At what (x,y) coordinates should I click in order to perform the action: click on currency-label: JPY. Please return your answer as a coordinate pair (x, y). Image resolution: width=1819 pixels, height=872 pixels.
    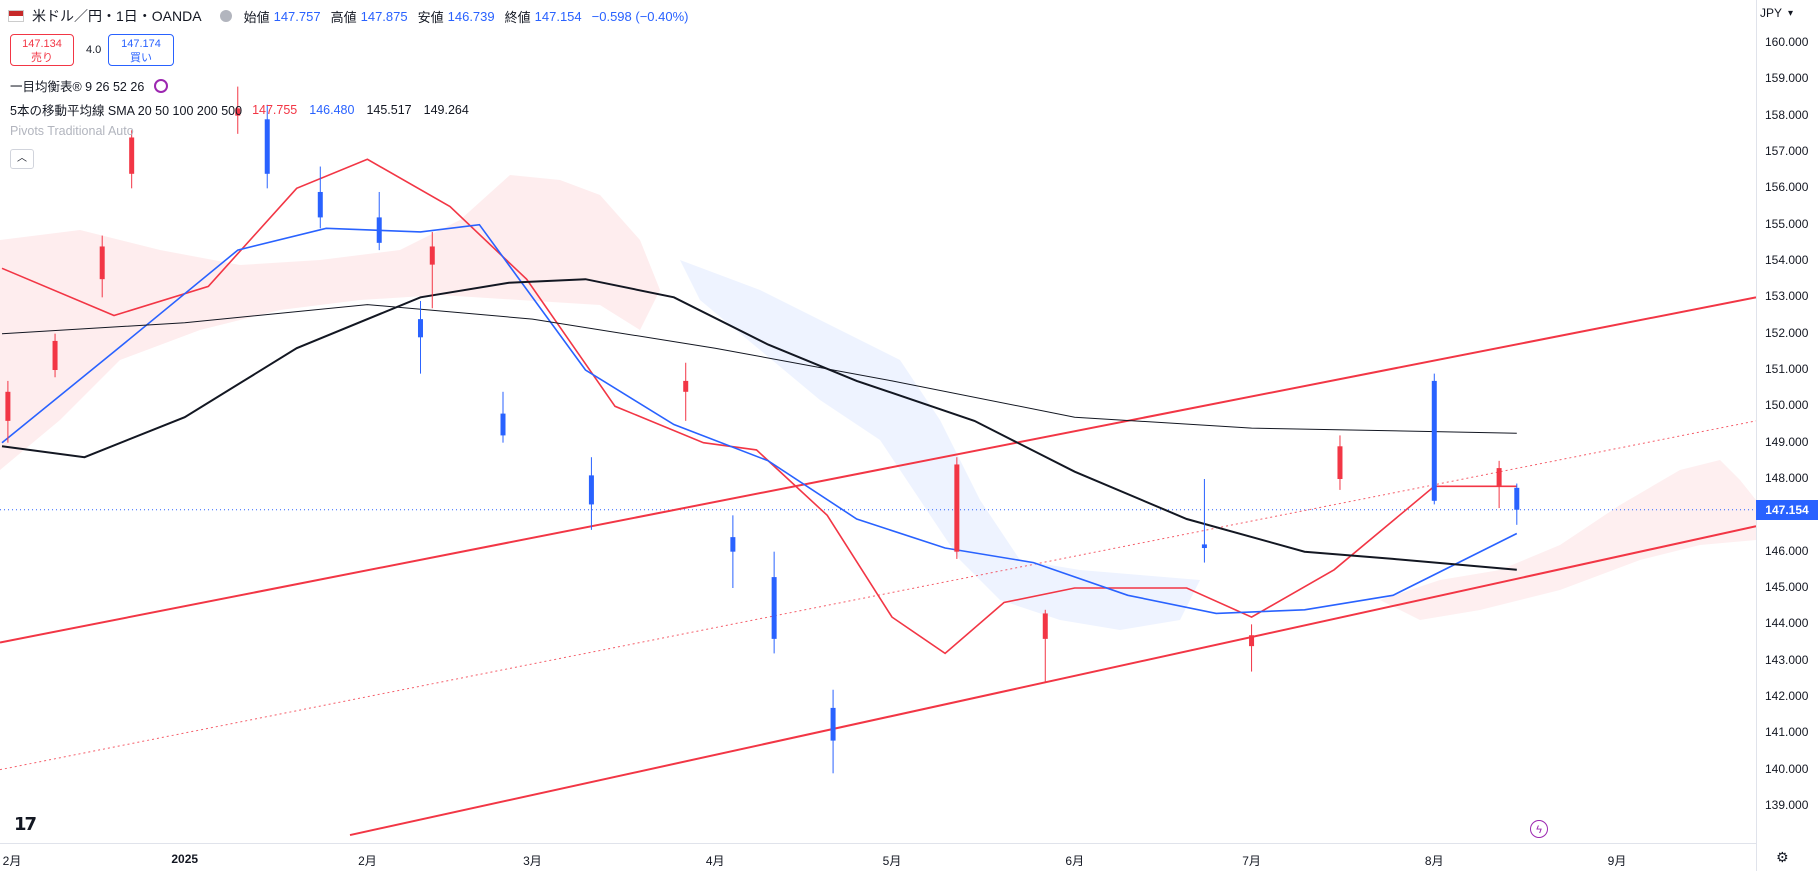
    Looking at the image, I should click on (1771, 13).